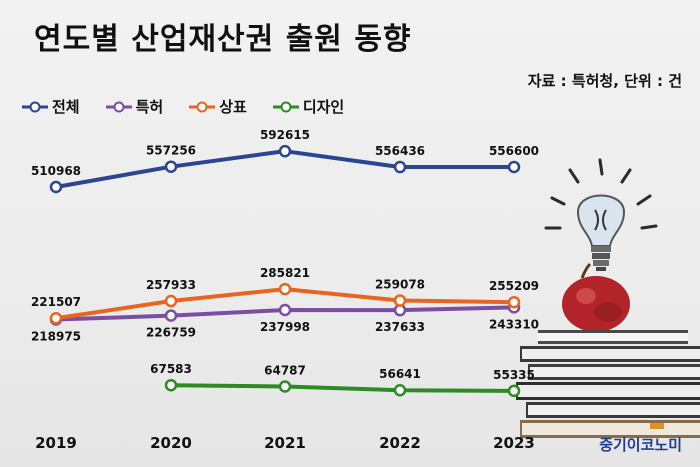  I want to click on data-point-trademark-2019, so click(56, 318).